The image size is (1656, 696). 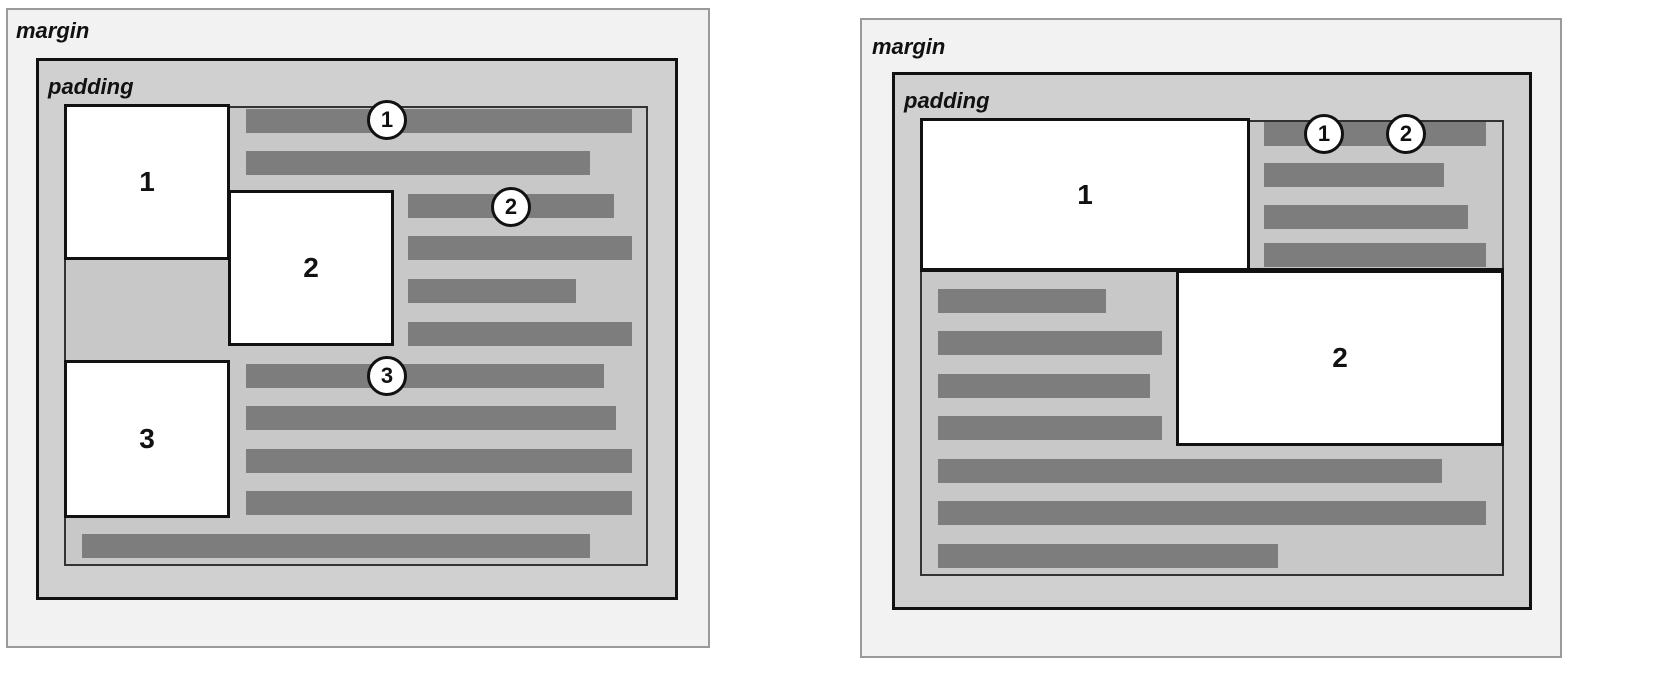 What do you see at coordinates (1212, 269) in the screenshot?
I see `right-float-row-divider` at bounding box center [1212, 269].